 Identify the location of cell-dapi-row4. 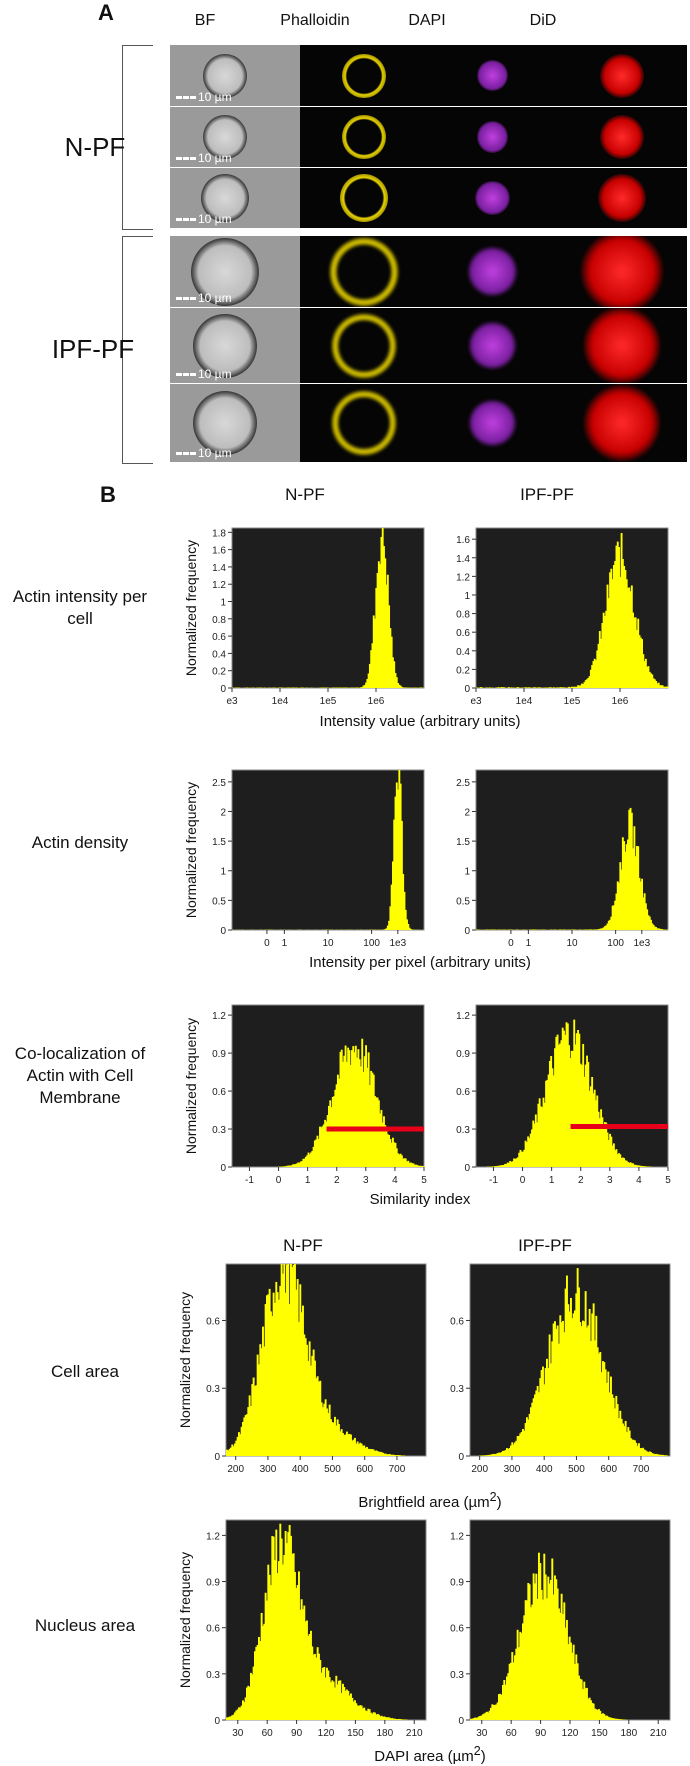
(492, 271).